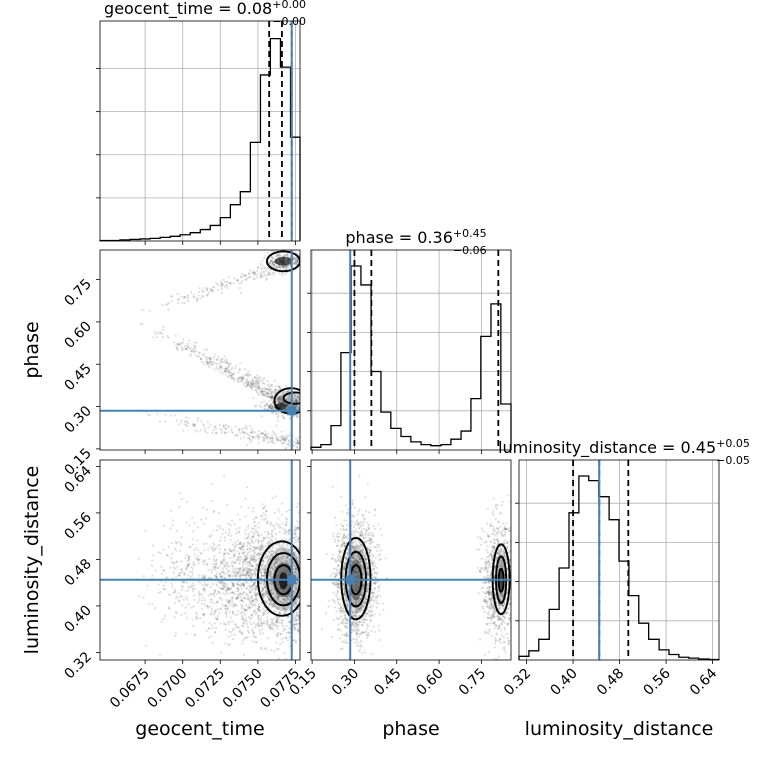  What do you see at coordinates (733, 443) in the screenshot?
I see `title-sup: +0.05` at bounding box center [733, 443].